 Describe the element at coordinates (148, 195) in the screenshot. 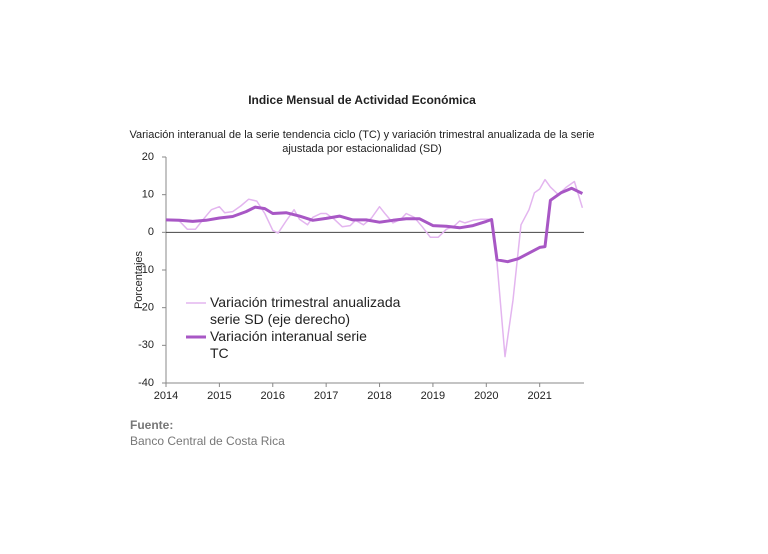

I see `y-tick-label: 10` at that location.